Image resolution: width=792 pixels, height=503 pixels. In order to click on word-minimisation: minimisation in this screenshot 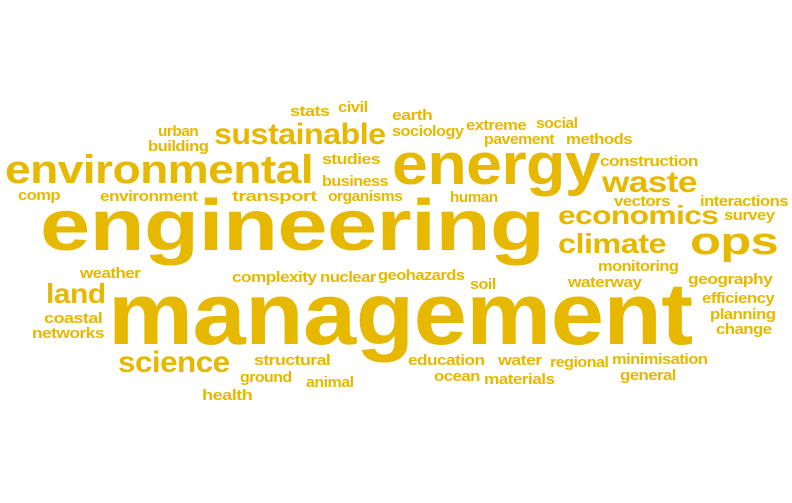, I will do `click(660, 359)`.